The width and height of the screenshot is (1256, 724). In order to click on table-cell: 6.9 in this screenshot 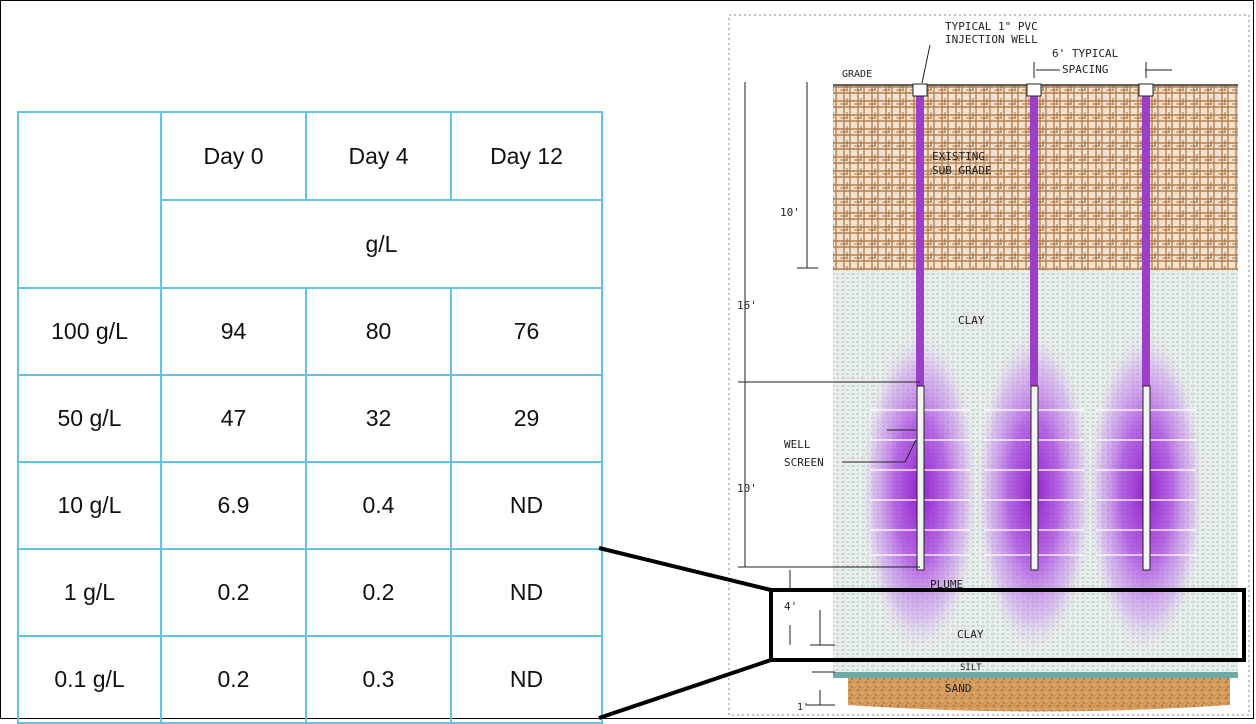, I will do `click(233, 505)`.